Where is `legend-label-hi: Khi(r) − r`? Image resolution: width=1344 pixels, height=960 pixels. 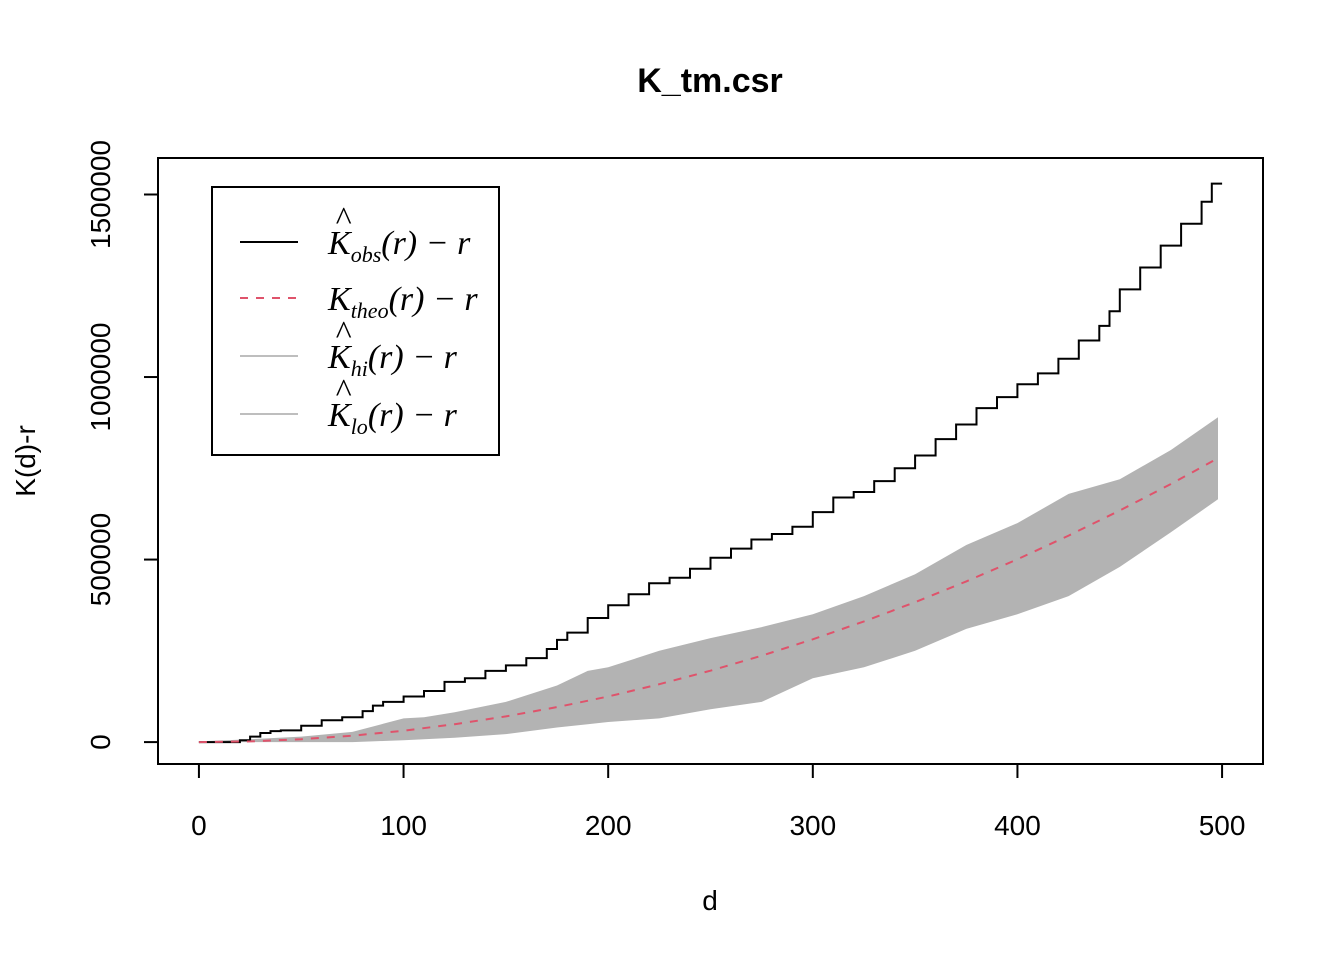
legend-label-hi: Khi(r) − r is located at coordinates (392, 360).